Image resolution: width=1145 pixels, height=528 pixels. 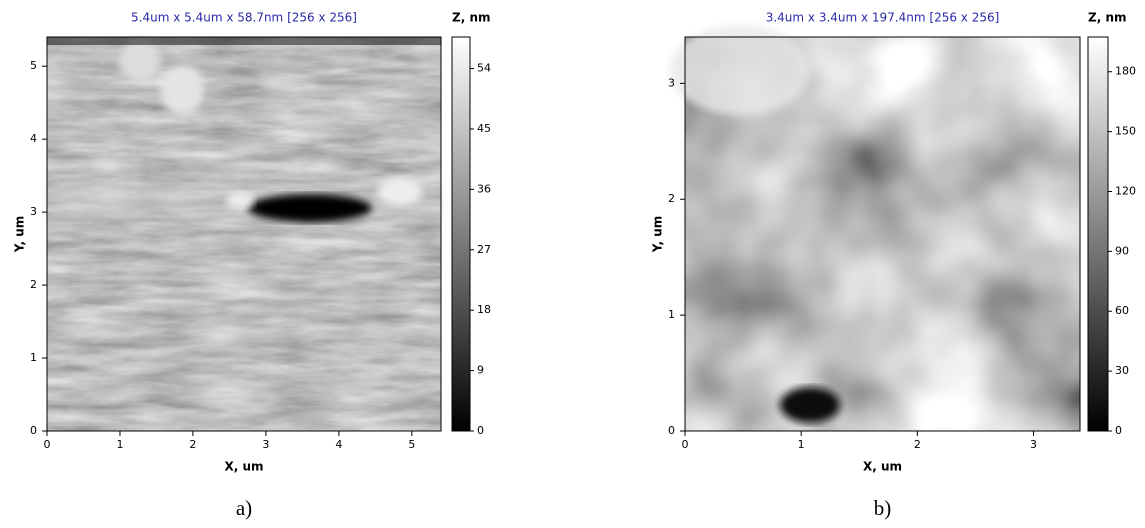 I want to click on x-tick-label: 5, so click(x=411, y=444).